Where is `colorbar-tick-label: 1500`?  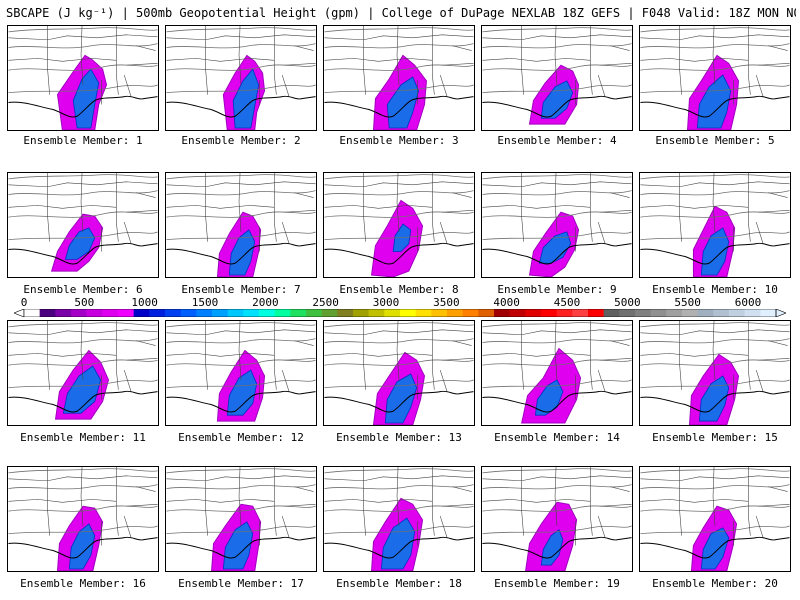
colorbar-tick-label: 1500 is located at coordinates (205, 302).